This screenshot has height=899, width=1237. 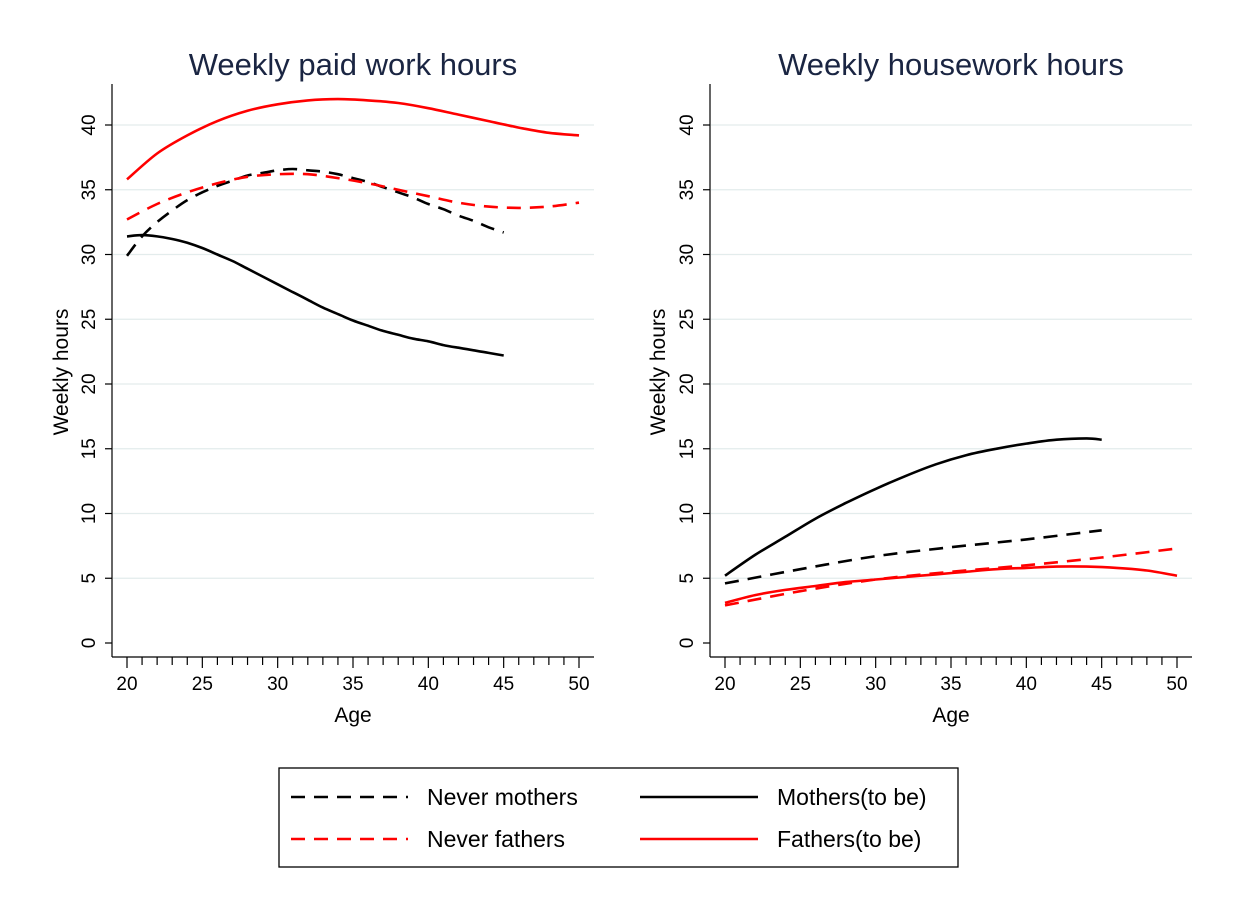 What do you see at coordinates (496, 839) in the screenshot?
I see `legend-label-never-fathers: Never fathers` at bounding box center [496, 839].